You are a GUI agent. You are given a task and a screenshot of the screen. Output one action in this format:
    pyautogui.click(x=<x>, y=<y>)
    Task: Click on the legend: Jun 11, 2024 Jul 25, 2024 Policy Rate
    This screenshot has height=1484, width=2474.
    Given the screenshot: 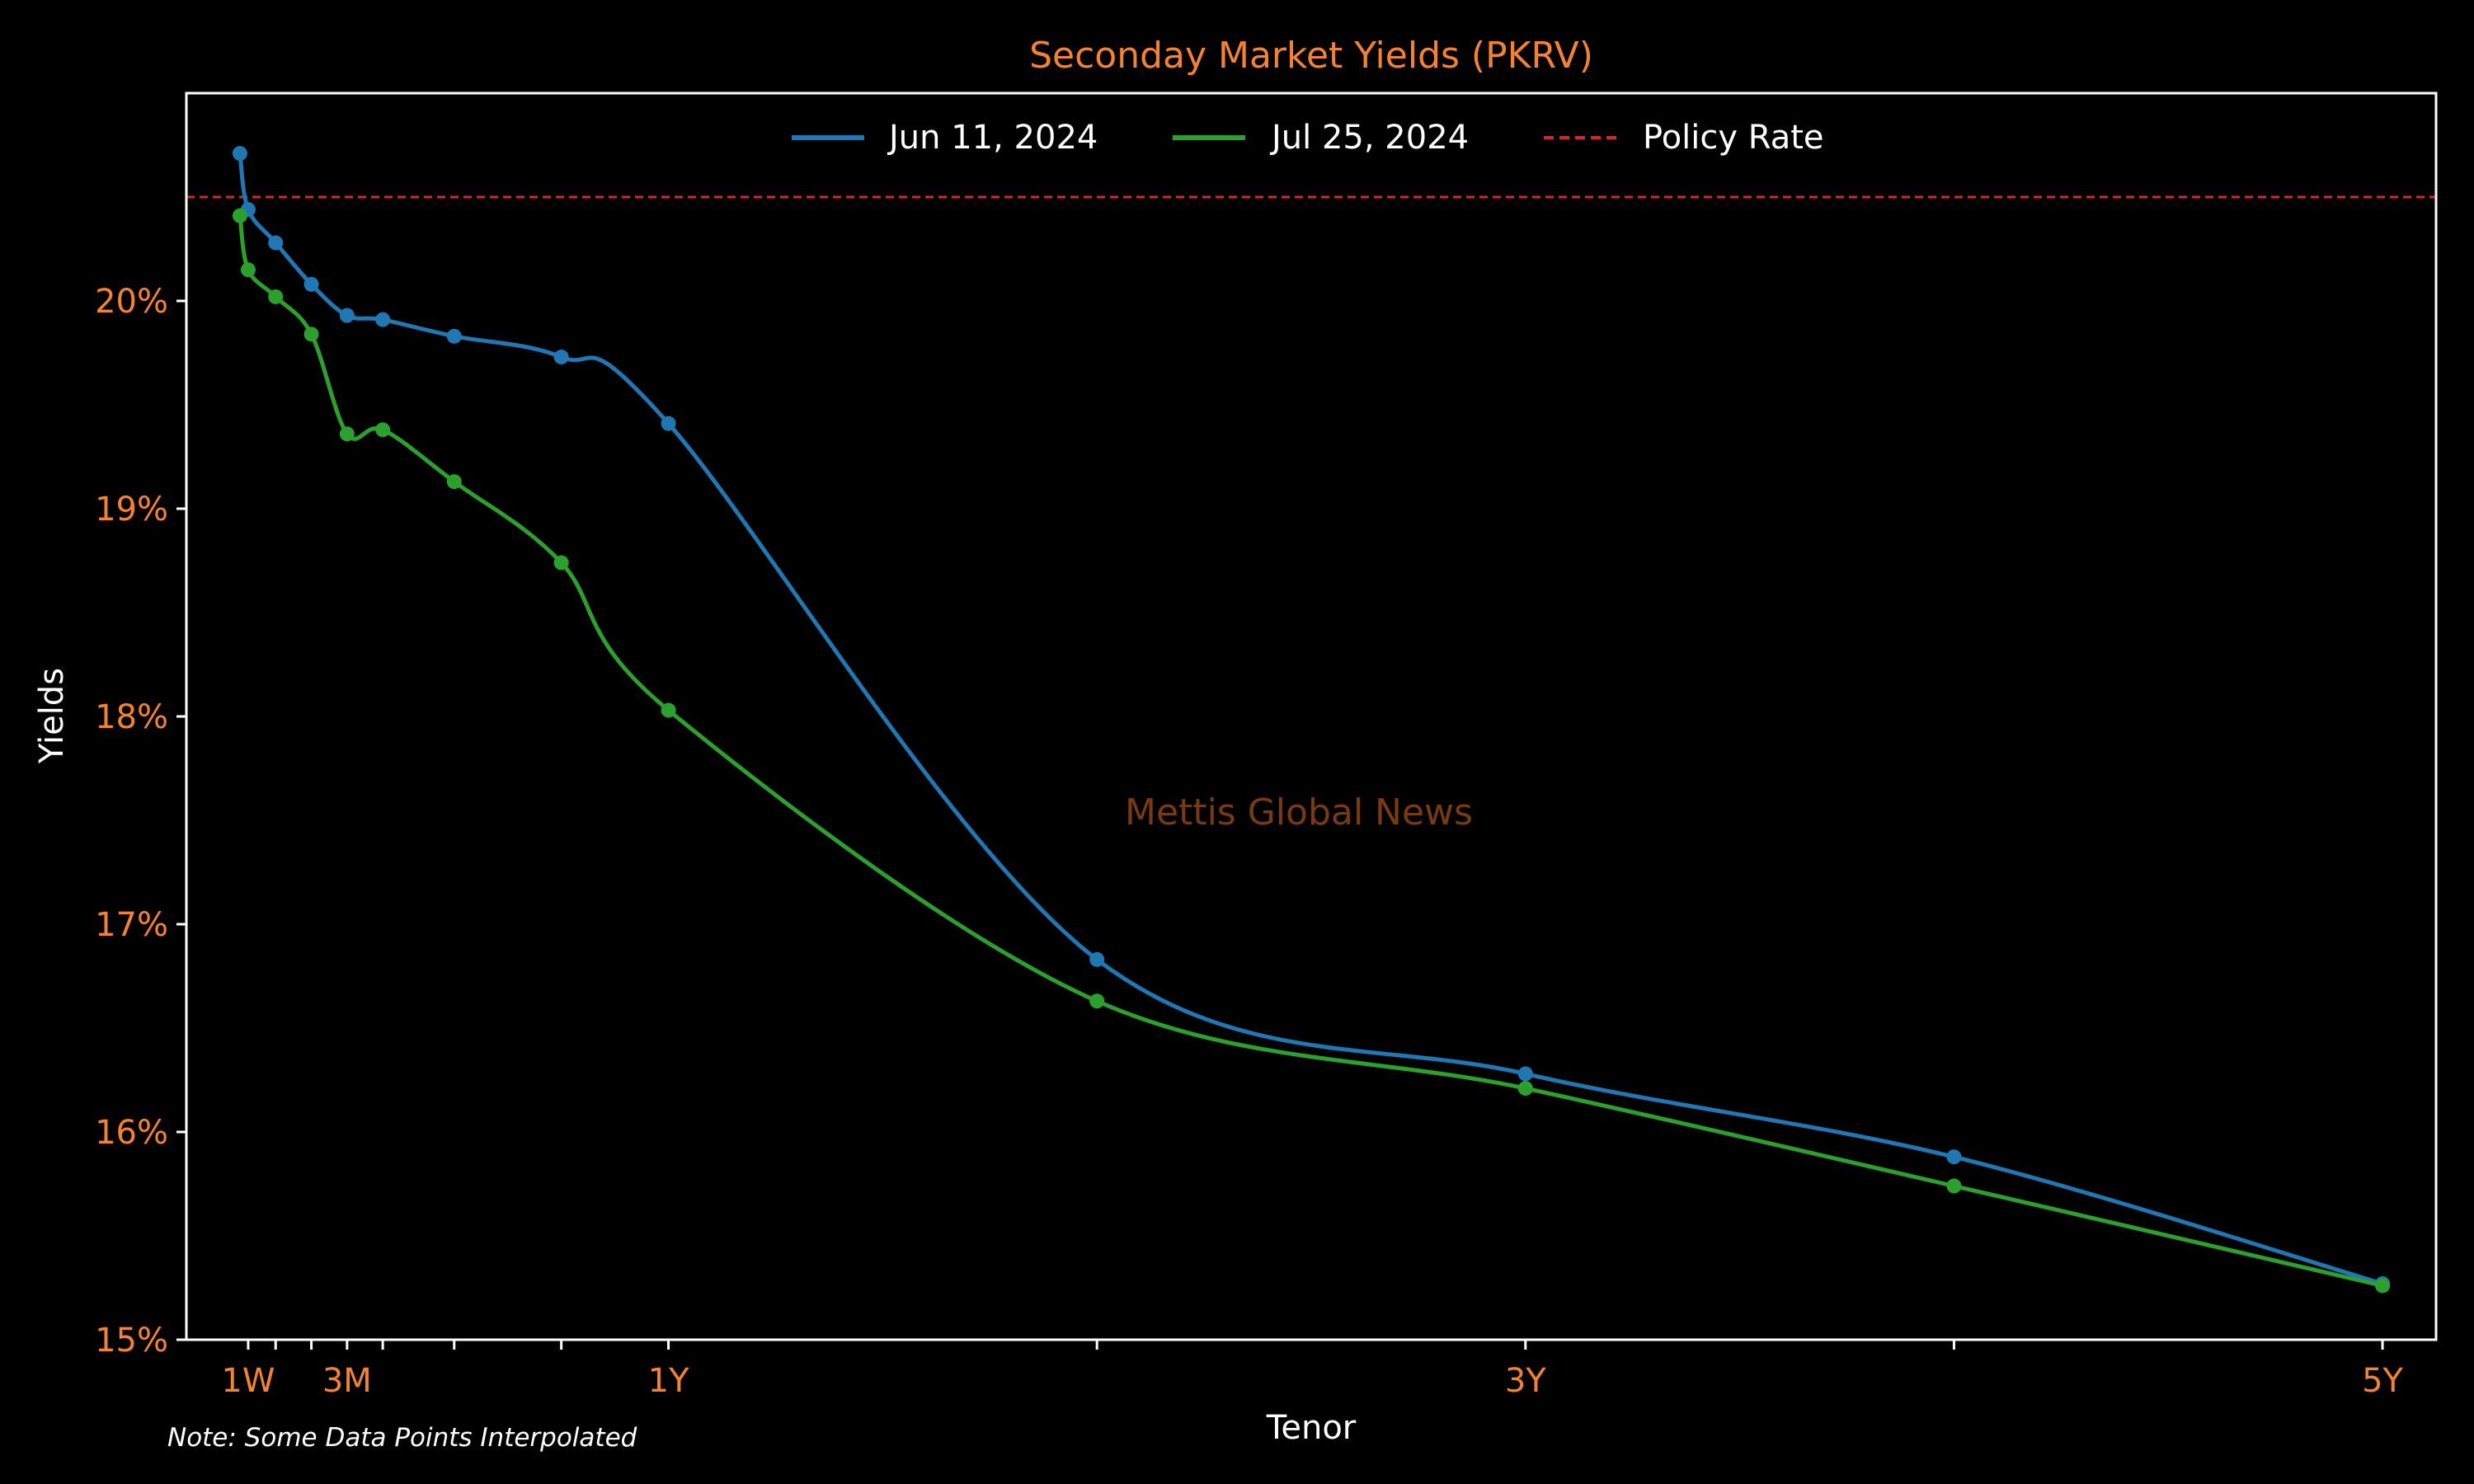 What is the action you would take?
    pyautogui.click(x=1308, y=138)
    